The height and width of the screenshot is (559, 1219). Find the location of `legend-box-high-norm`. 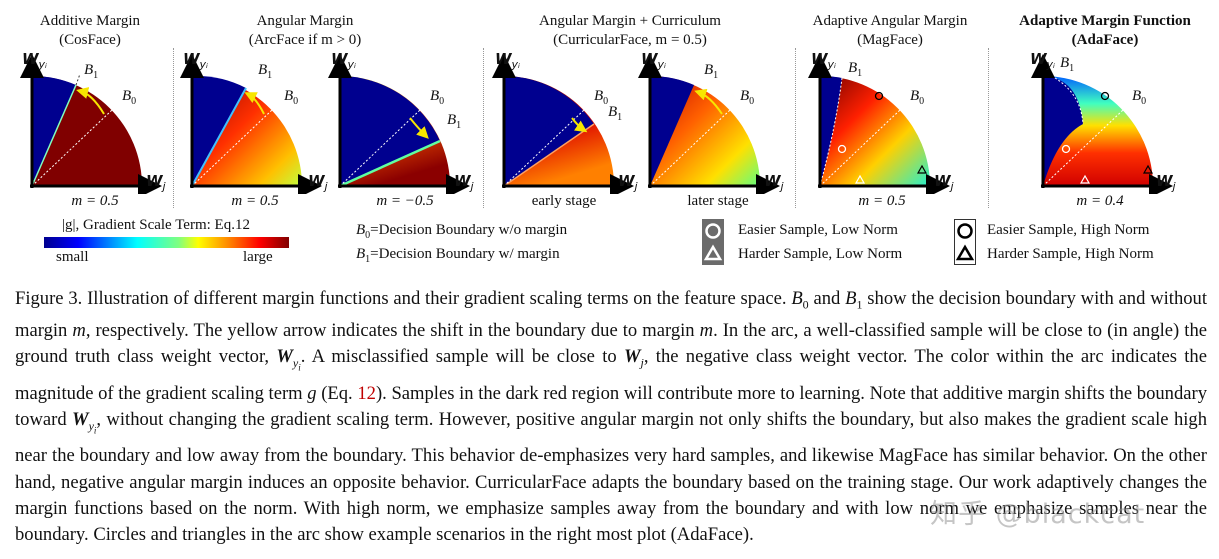

legend-box-high-norm is located at coordinates (965, 242).